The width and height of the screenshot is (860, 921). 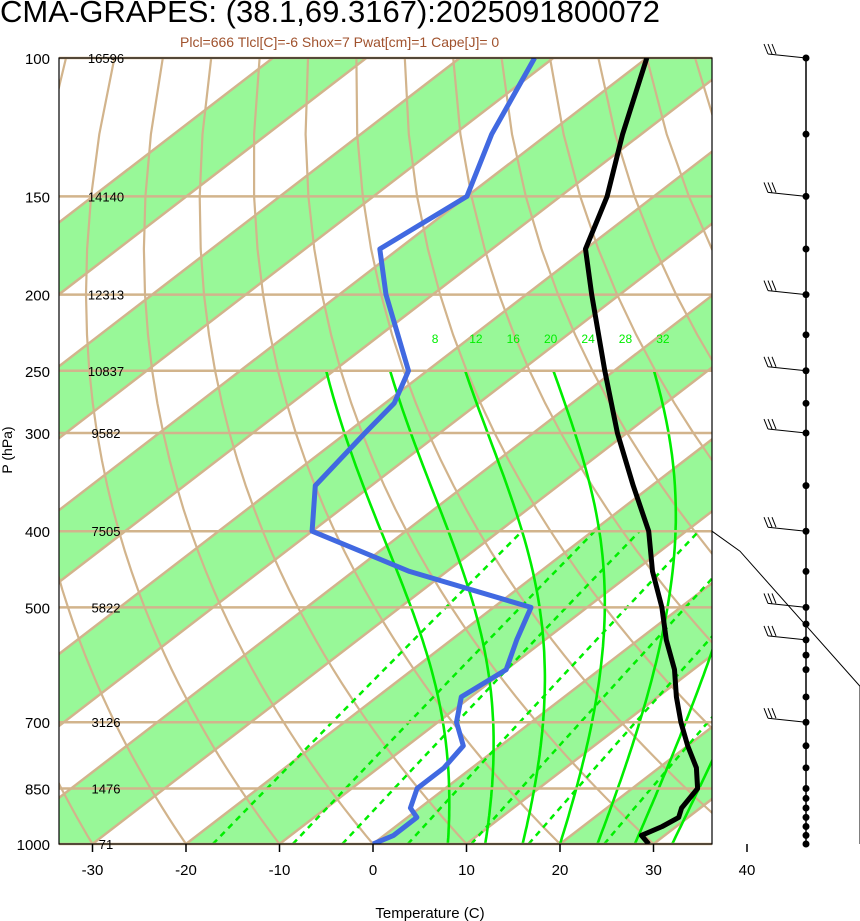 What do you see at coordinates (37, 296) in the screenshot?
I see `pressure-tick-label: 200` at bounding box center [37, 296].